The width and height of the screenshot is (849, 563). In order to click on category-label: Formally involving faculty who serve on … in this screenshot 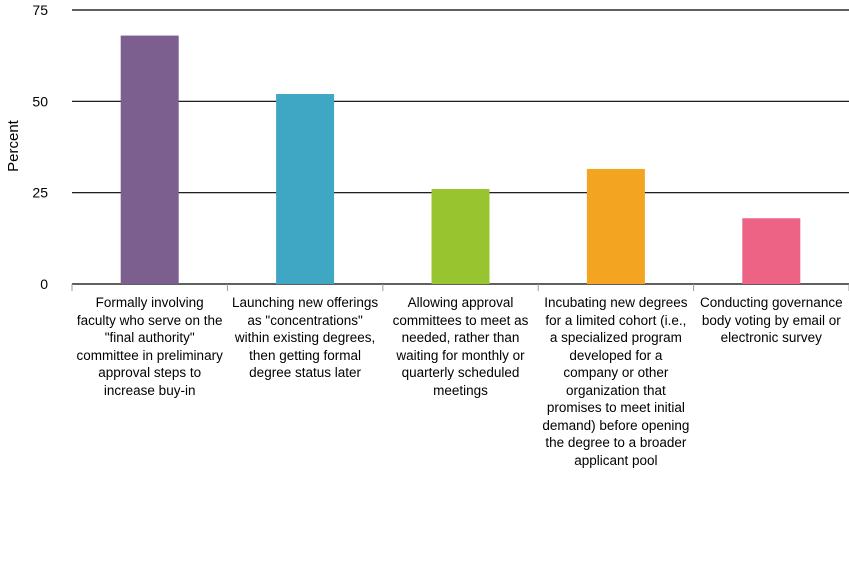, I will do `click(149, 346)`.